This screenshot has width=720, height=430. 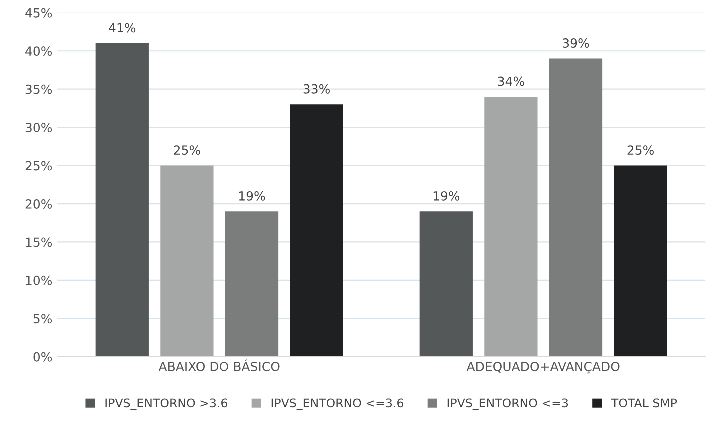 What do you see at coordinates (508, 404) in the screenshot?
I see `legend-label: IPVS_ENTORNO <=3` at bounding box center [508, 404].